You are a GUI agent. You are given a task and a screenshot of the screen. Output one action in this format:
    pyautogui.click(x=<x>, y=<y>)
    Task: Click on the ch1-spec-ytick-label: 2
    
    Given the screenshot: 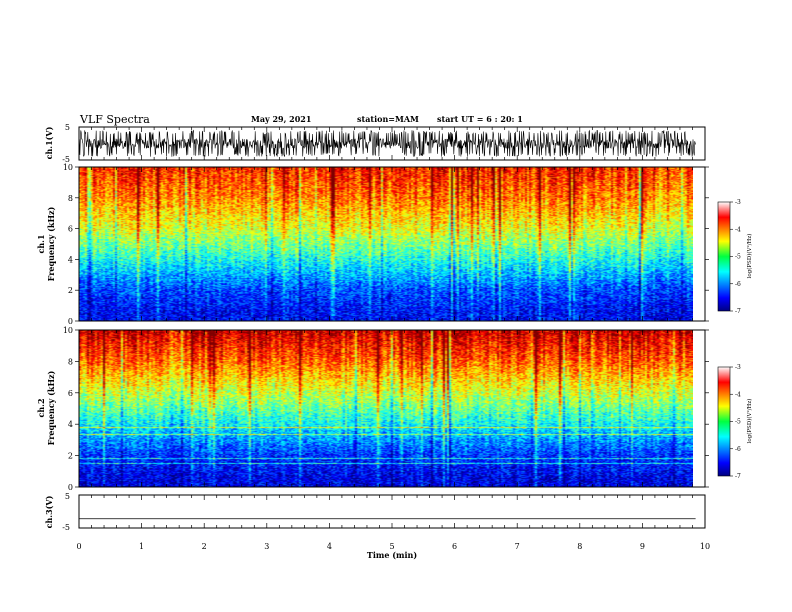 What is the action you would take?
    pyautogui.click(x=70, y=290)
    